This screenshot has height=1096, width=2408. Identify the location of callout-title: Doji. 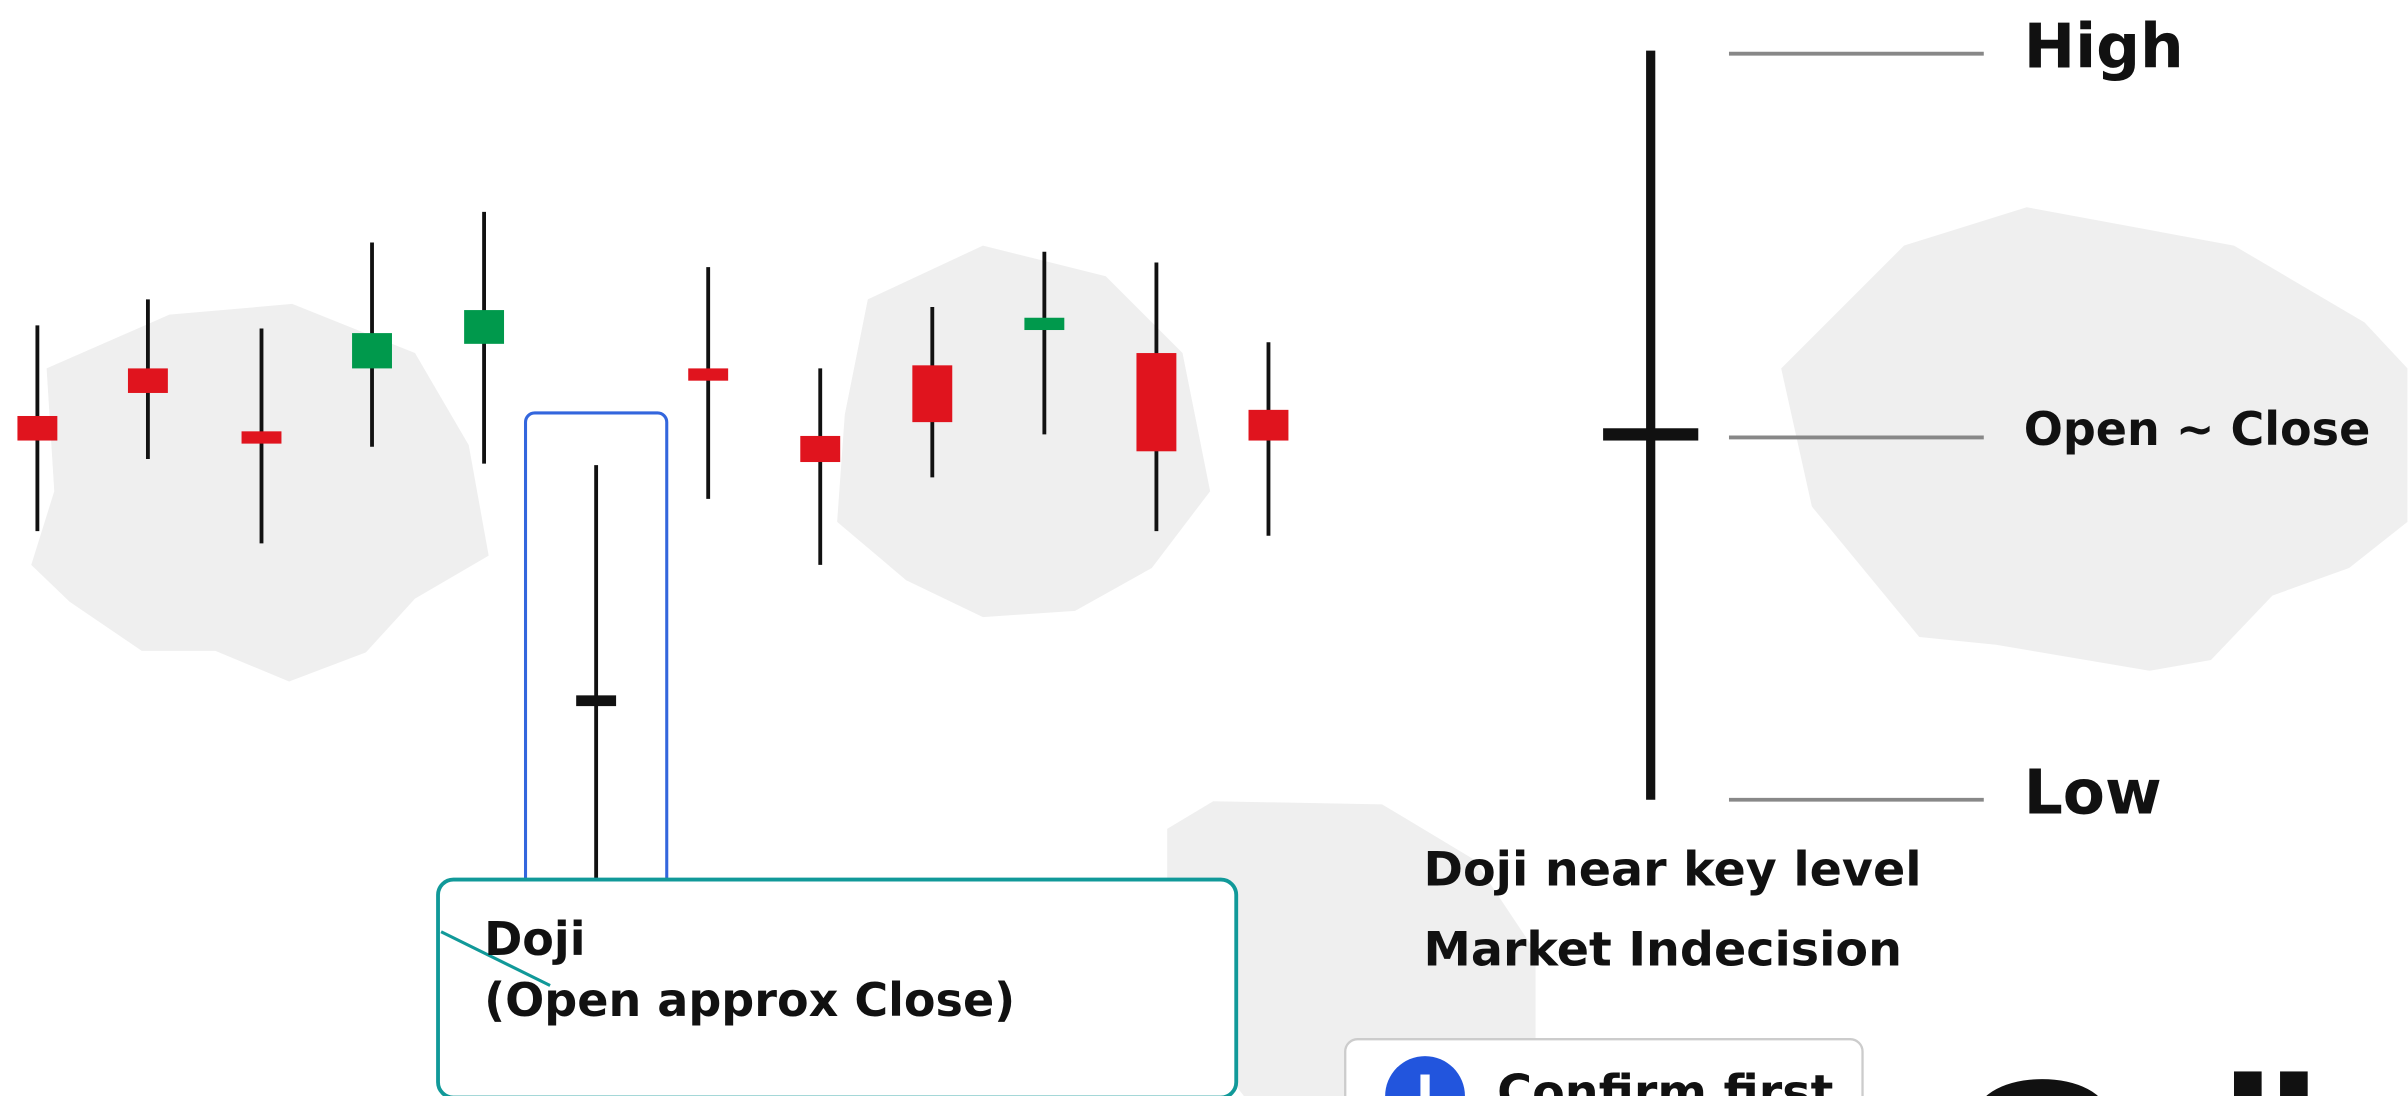
(534, 939).